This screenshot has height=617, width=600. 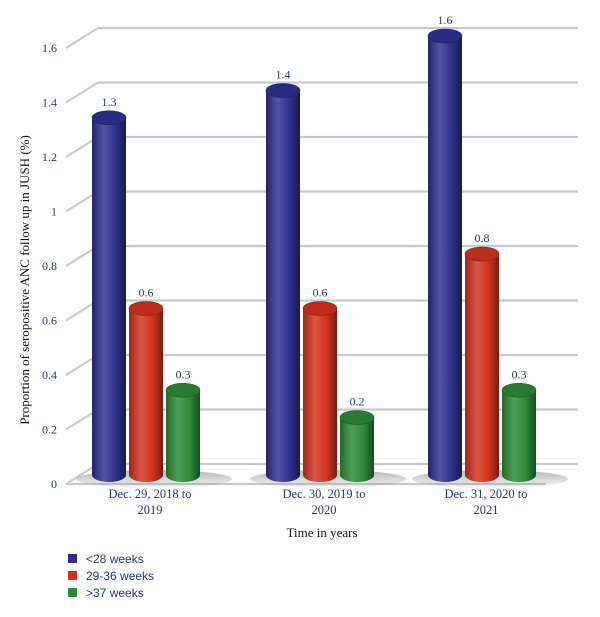 I want to click on x-category-label: 2019, so click(x=150, y=510).